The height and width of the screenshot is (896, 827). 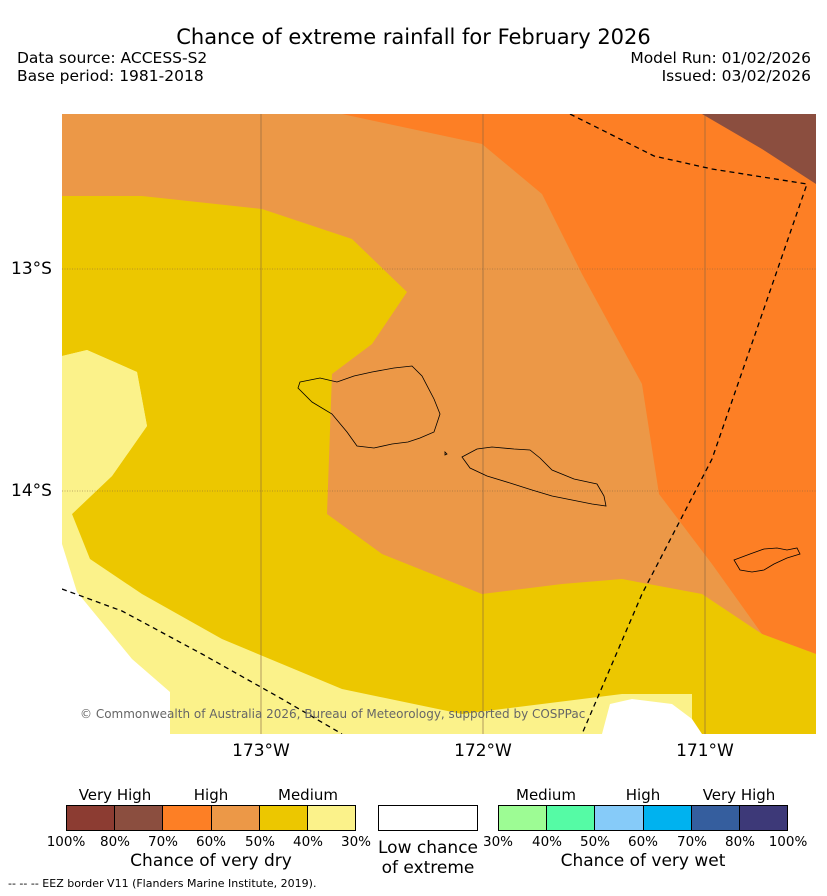 I want to click on low-chance-swatch, so click(x=428, y=818).